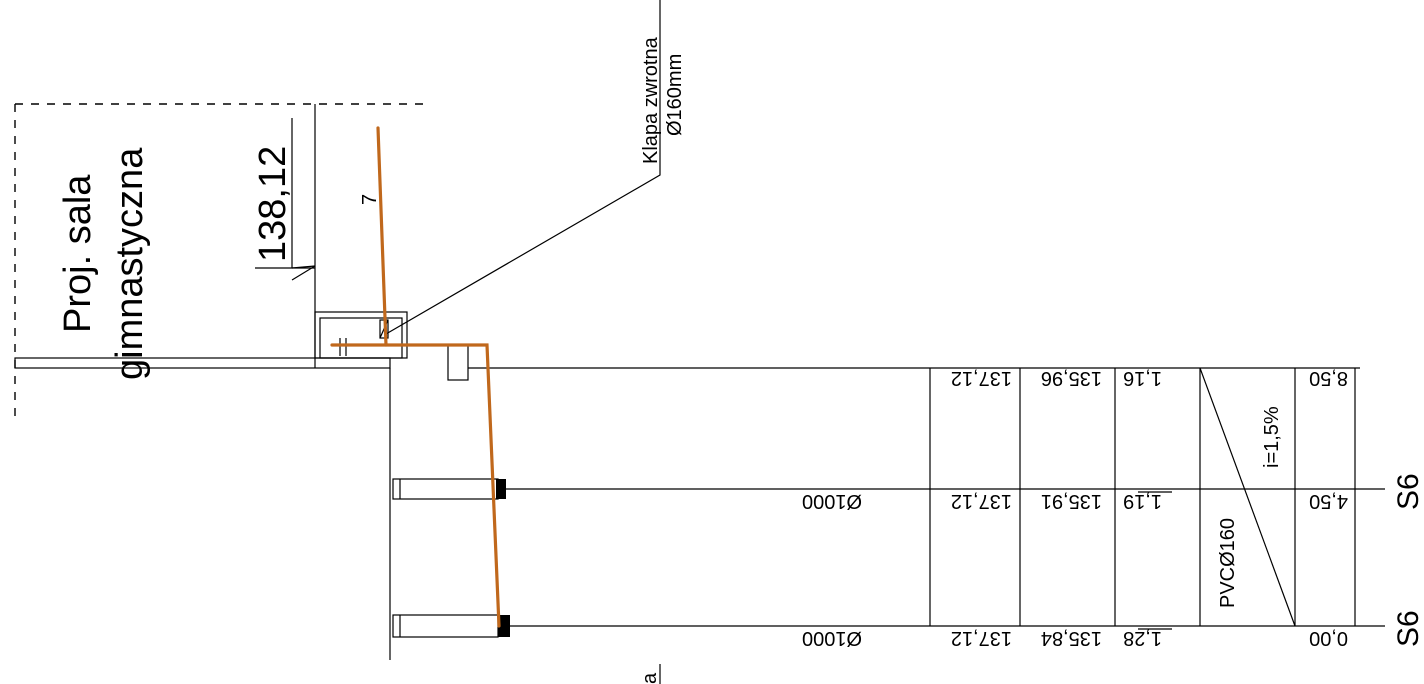 This screenshot has height=684, width=1424. What do you see at coordinates (903, 362) in the screenshot?
I see `pipe-connection-fitting` at bounding box center [903, 362].